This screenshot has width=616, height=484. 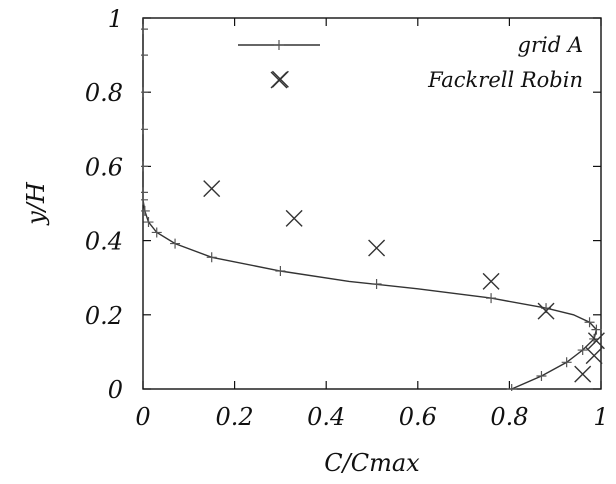 I want to click on legend-marker-grid-a, so click(x=279, y=45).